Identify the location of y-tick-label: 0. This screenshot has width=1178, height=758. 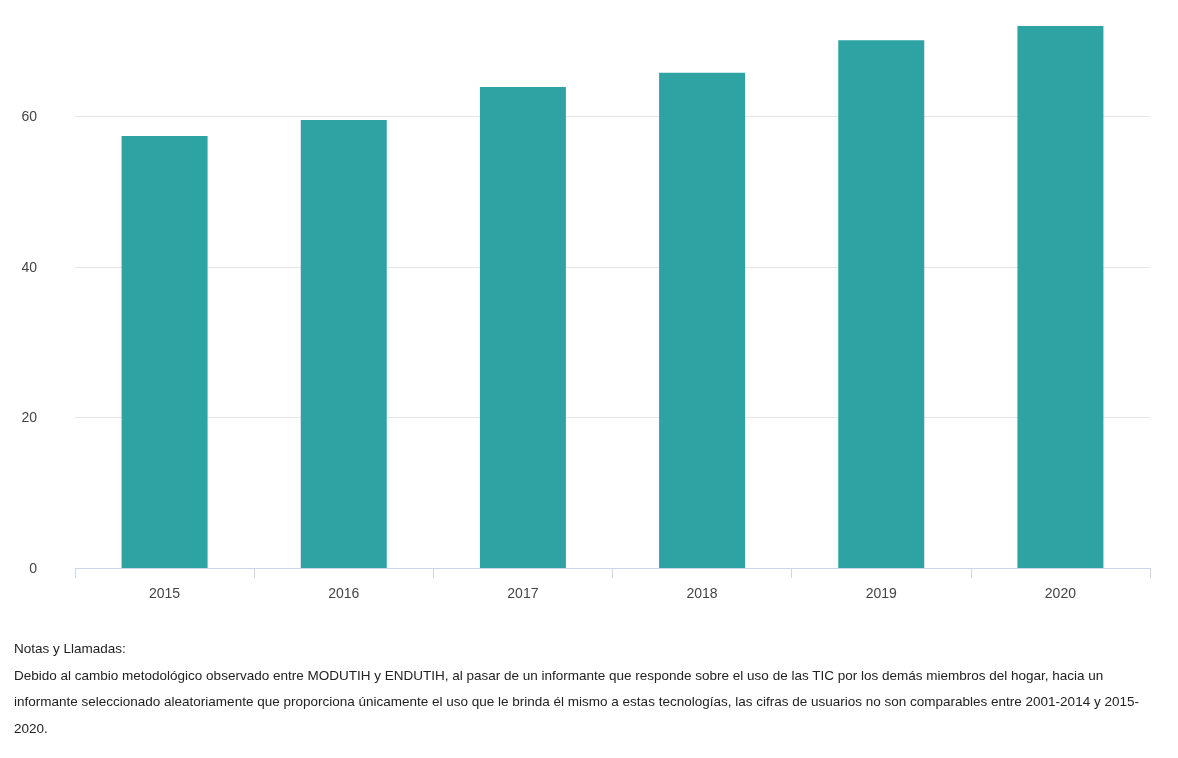
(33, 568).